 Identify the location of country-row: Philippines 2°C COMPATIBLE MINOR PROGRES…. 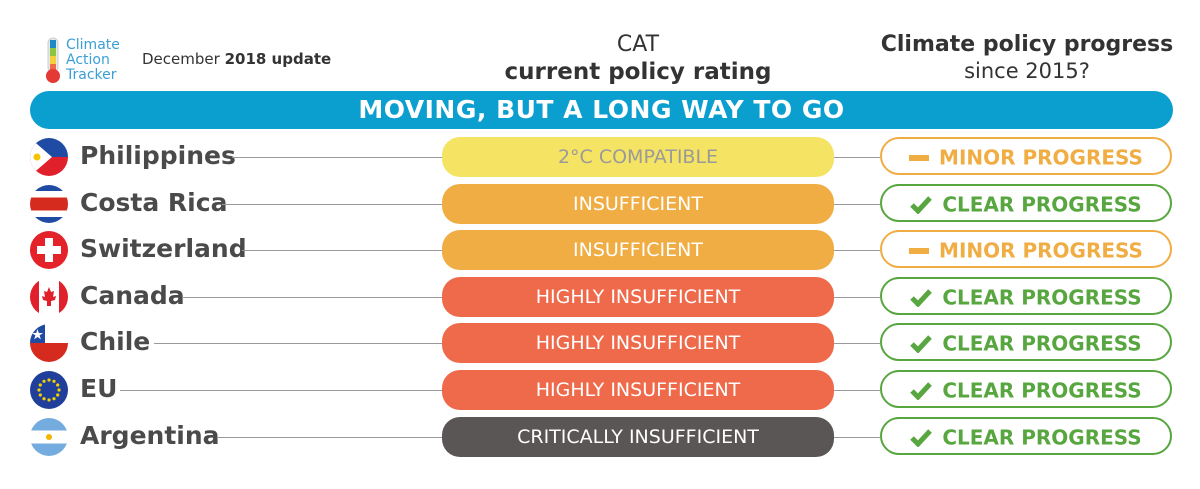
(600, 157).